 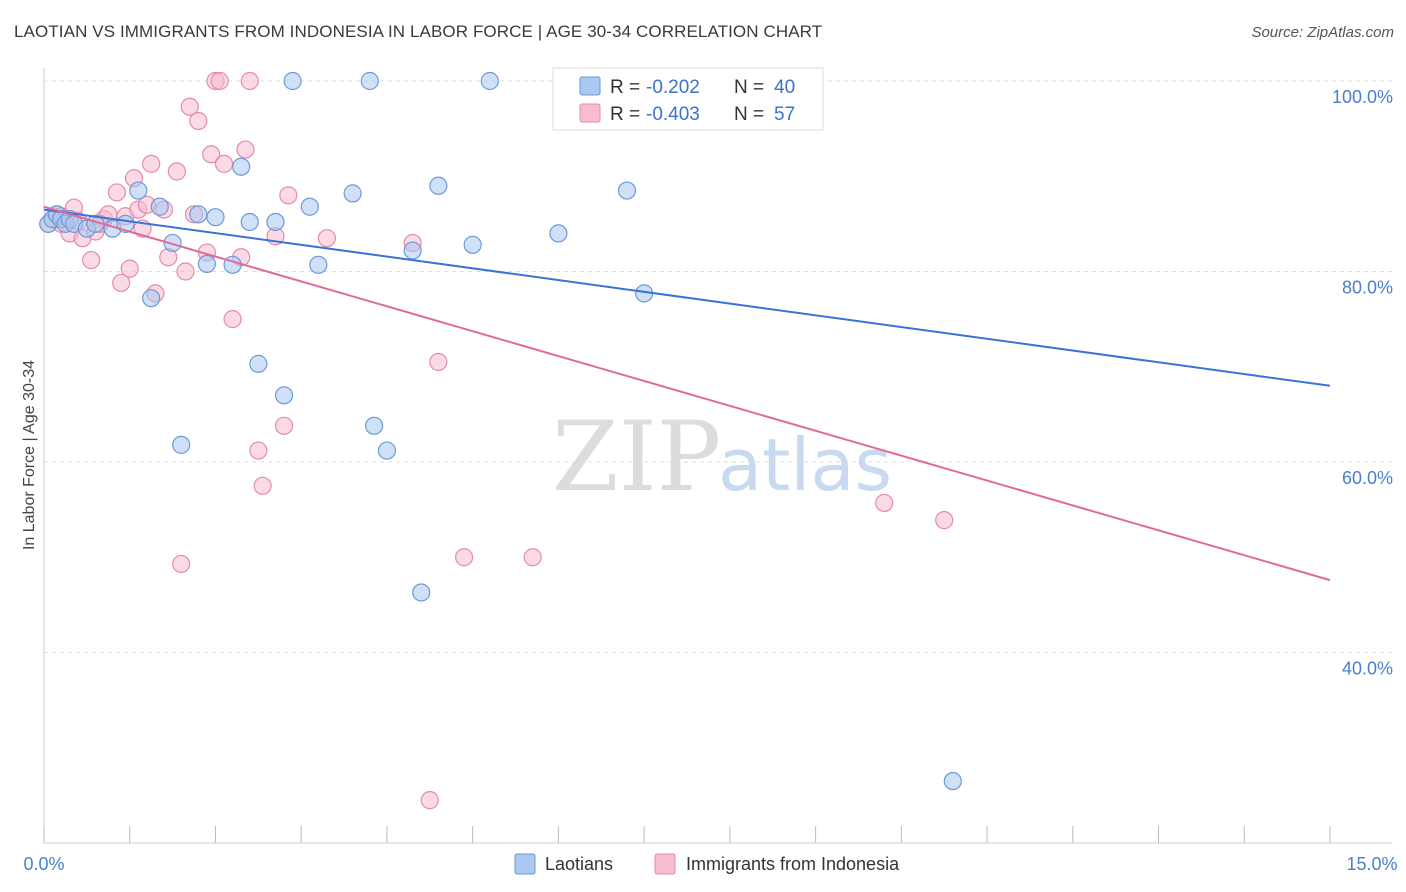 What do you see at coordinates (673, 114) in the screenshot?
I see `legend-r-value-indonesia: -0.403` at bounding box center [673, 114].